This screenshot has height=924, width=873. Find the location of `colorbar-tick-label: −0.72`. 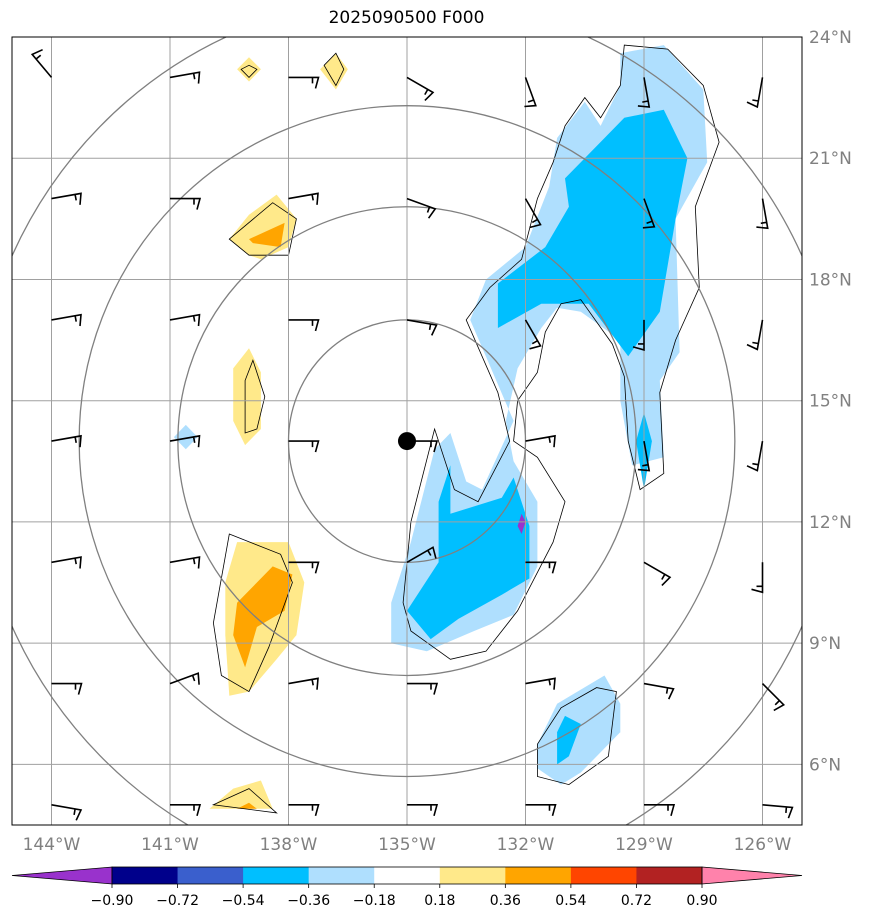

colorbar-tick-label: −0.72 is located at coordinates (177, 901).